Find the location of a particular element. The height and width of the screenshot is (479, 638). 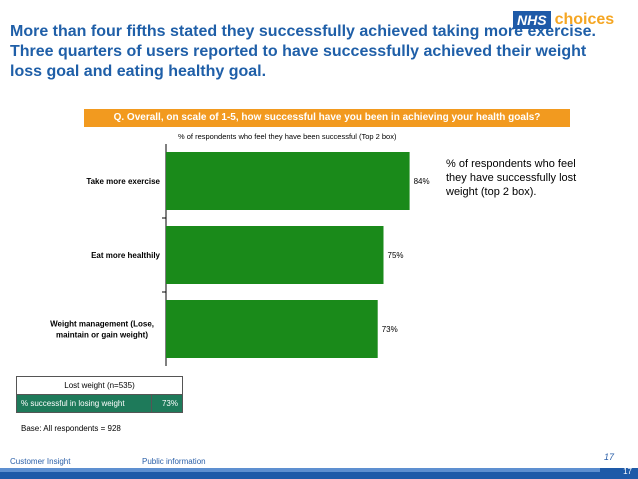

footer-public-information: Public information is located at coordinates (174, 461).